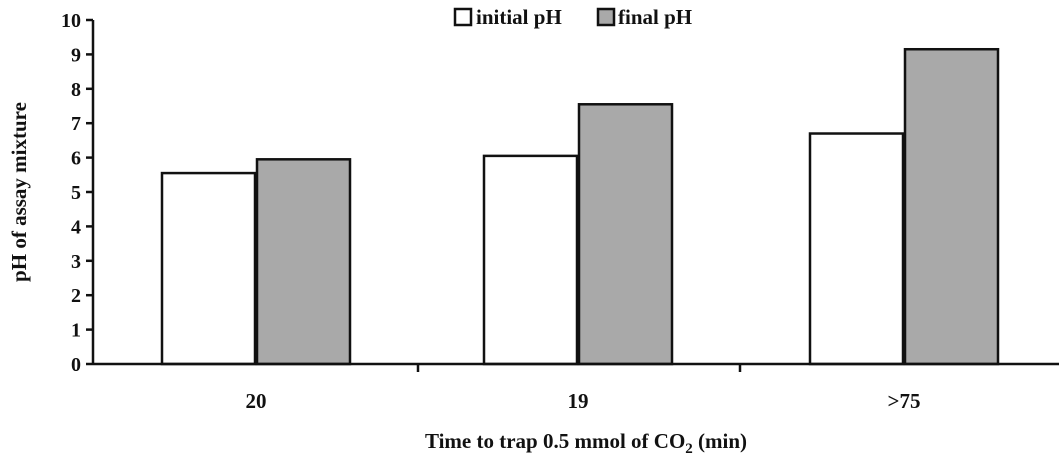 This screenshot has height=461, width=1059. I want to click on y-tick-label: 5, so click(76, 193).